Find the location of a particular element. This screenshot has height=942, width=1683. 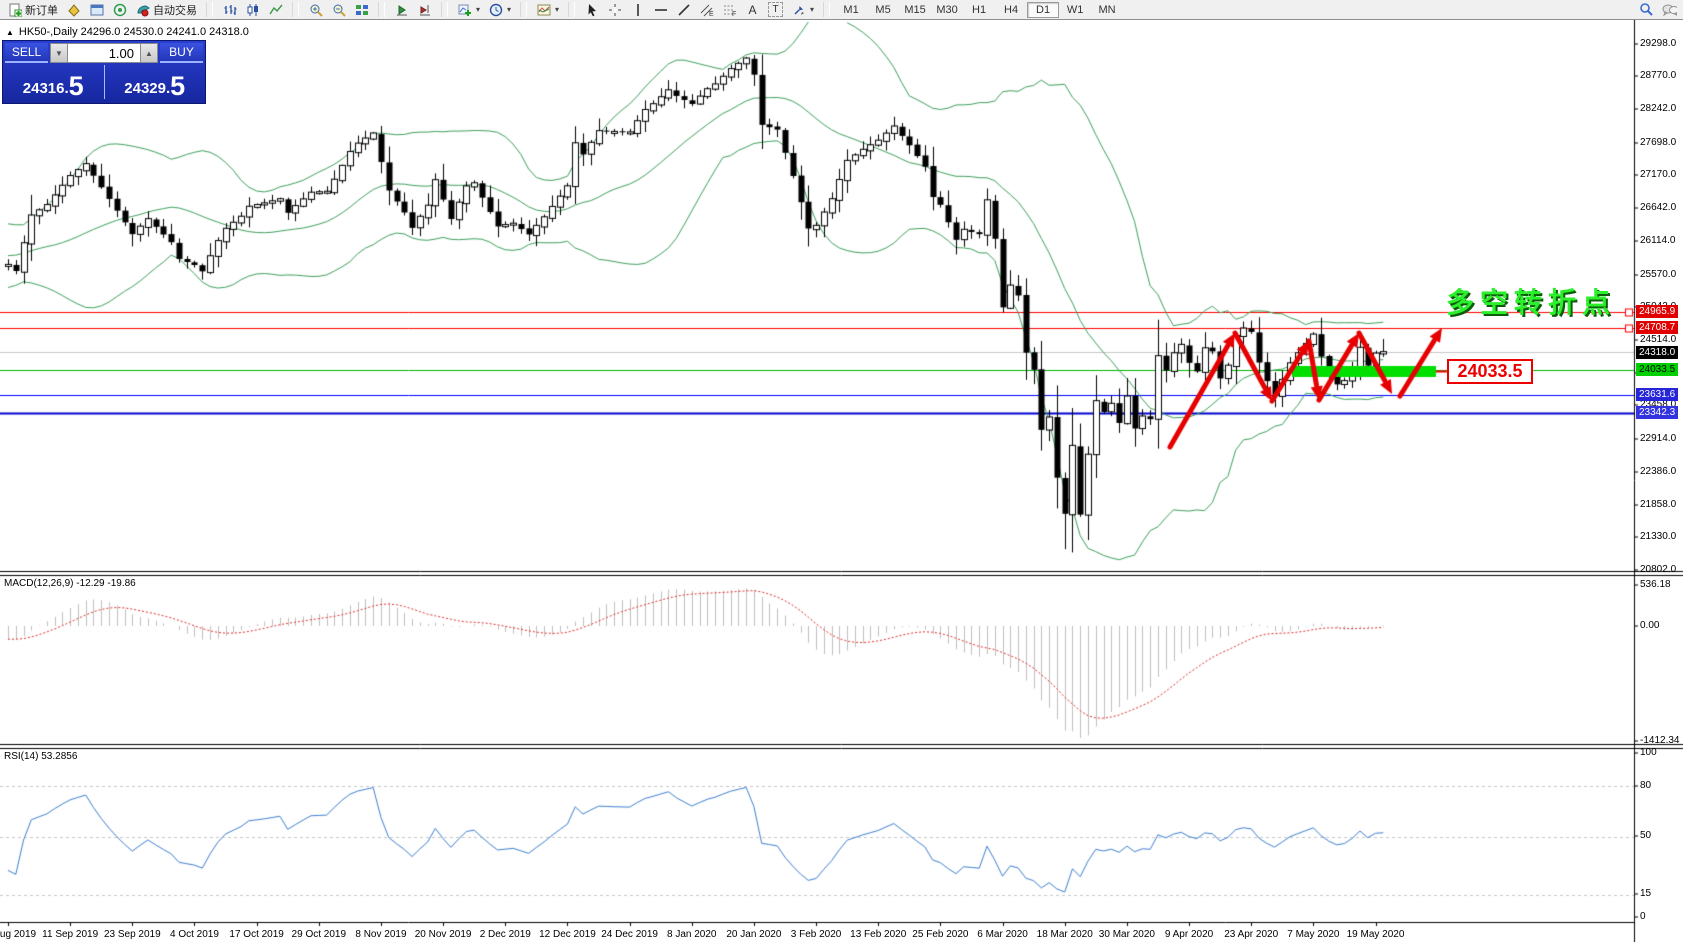

periods-dropdown-caret: ▾ is located at coordinates (509, 9).